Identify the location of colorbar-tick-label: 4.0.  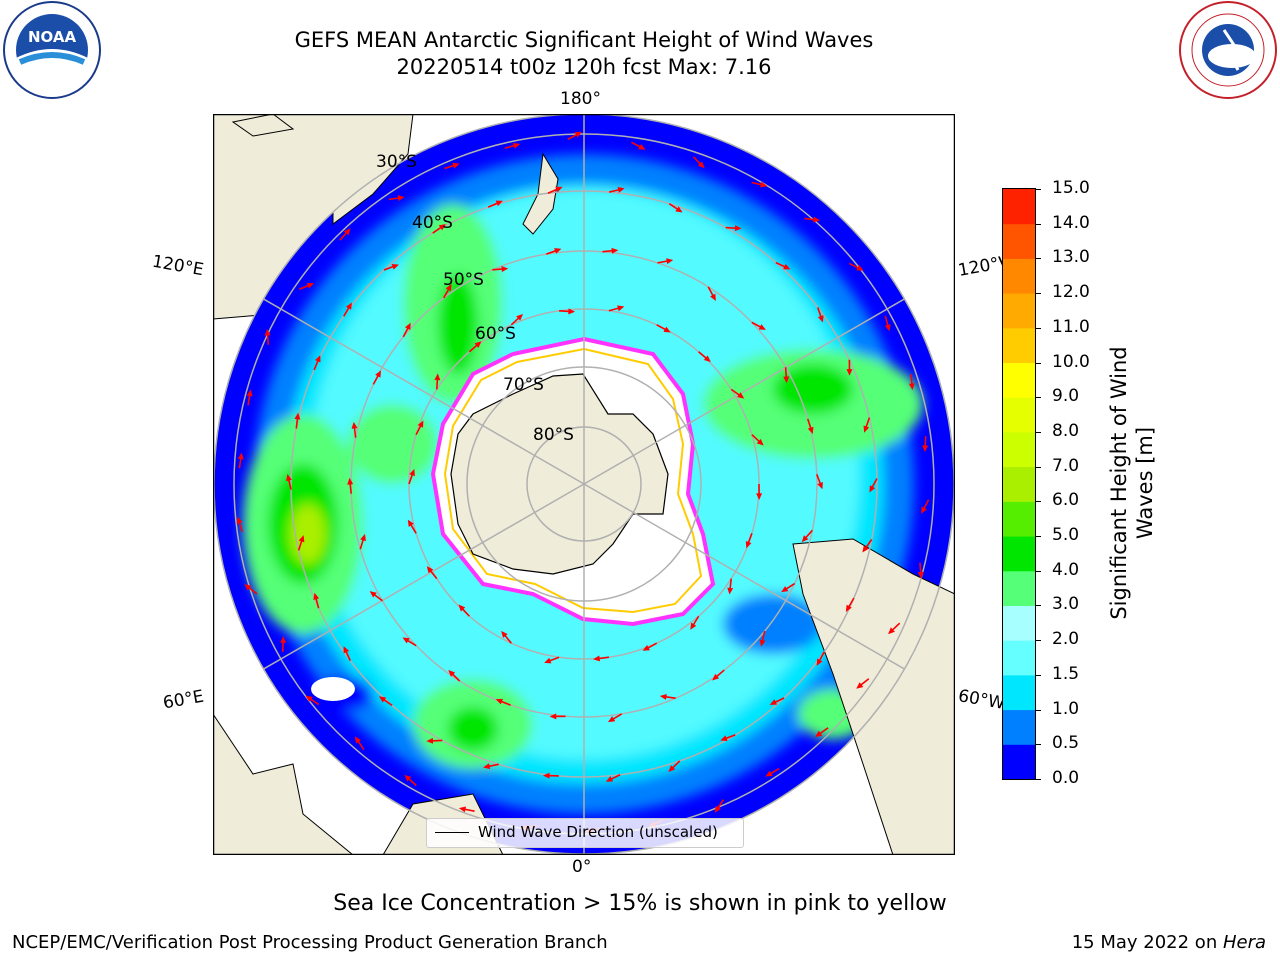
(1066, 569).